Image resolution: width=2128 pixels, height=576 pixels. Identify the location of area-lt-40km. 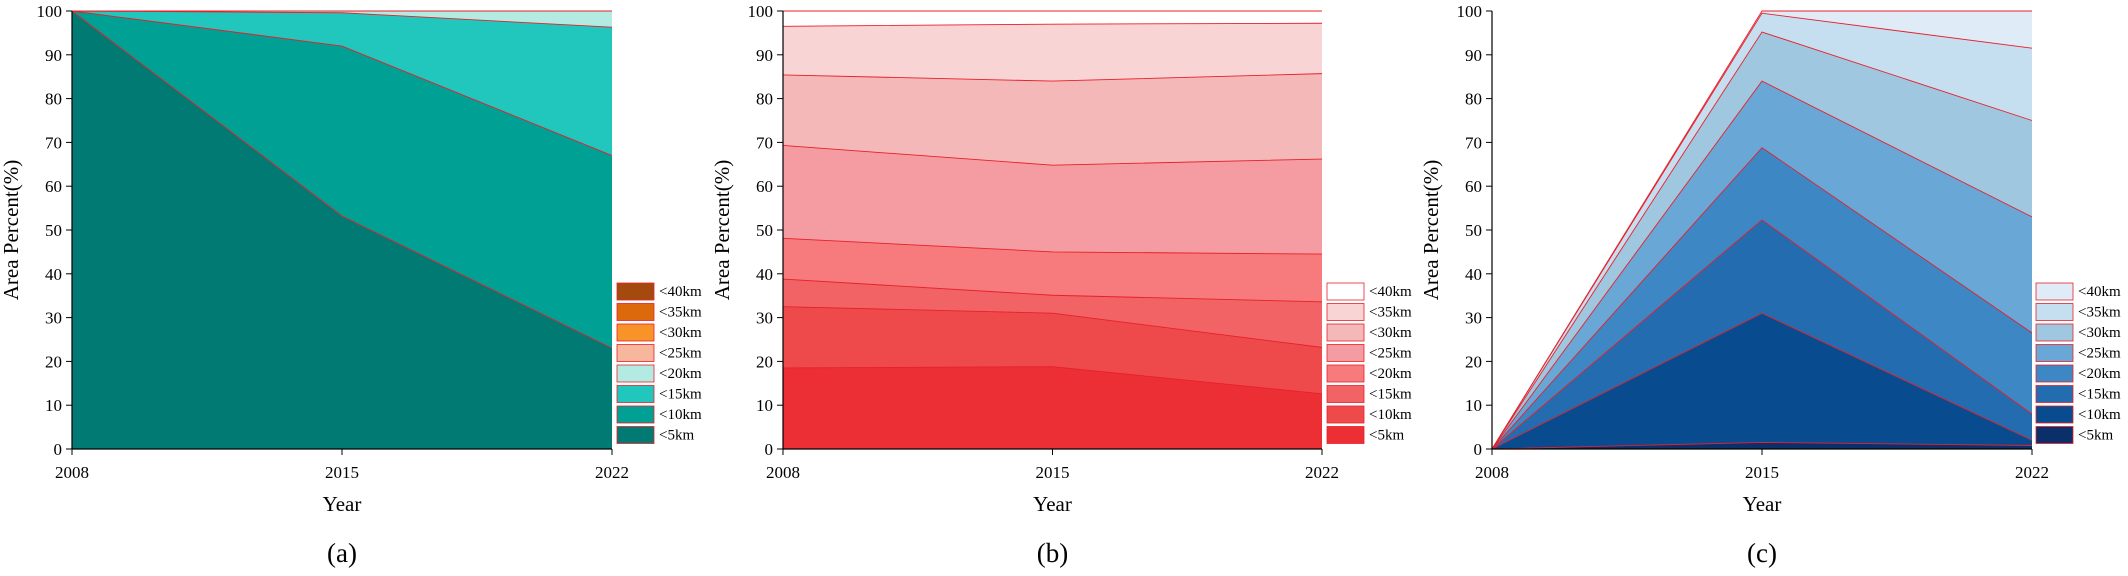
(1052, 19).